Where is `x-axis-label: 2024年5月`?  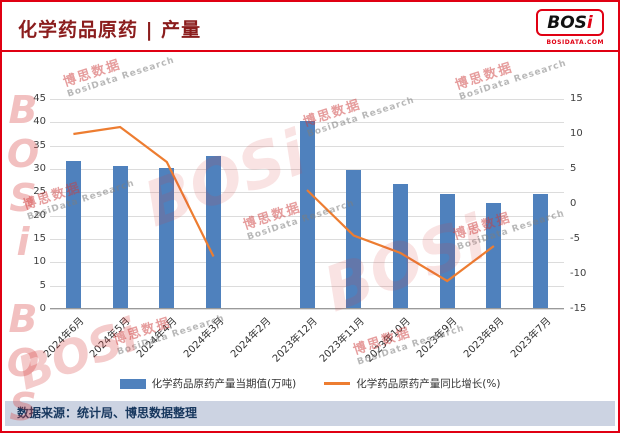
x-axis-label: 2024年5月 is located at coordinates (110, 338).